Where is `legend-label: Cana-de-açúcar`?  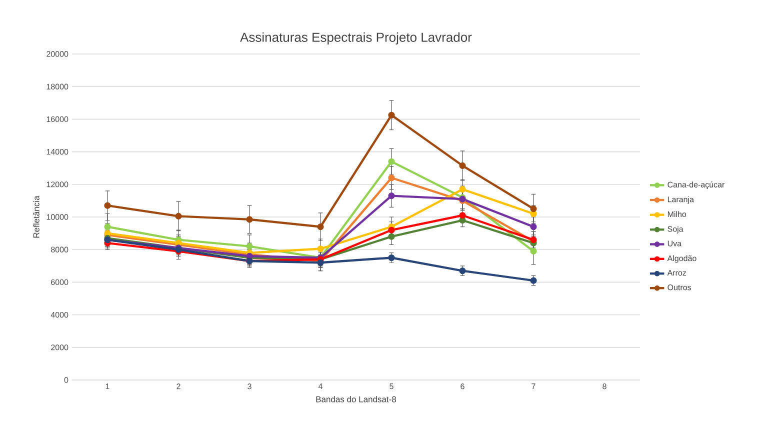 legend-label: Cana-de-açúcar is located at coordinates (696, 185).